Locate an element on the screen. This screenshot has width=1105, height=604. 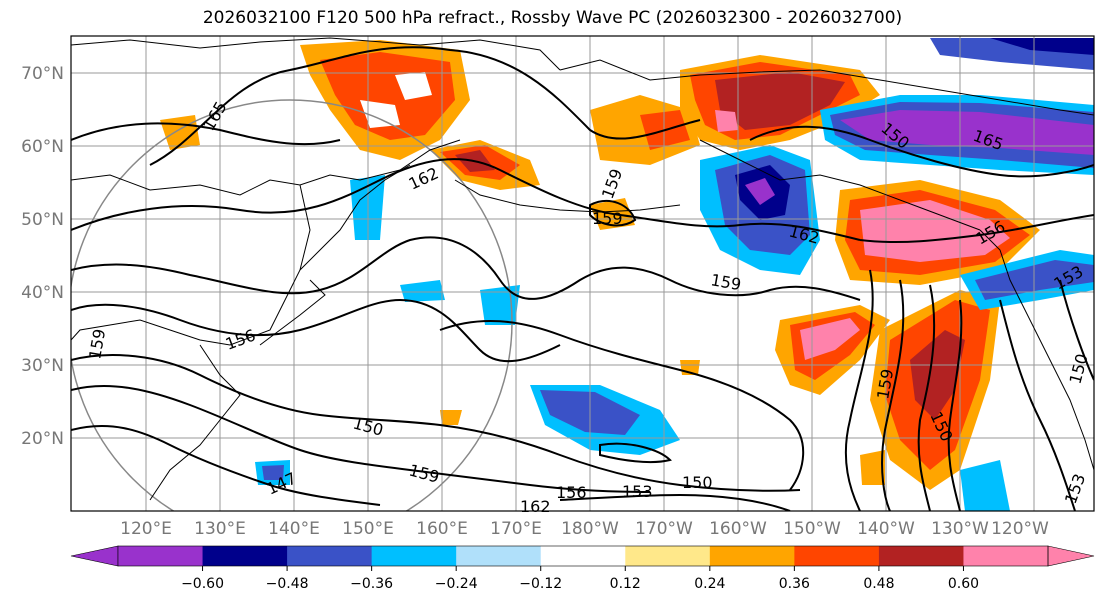
shade-white-siberia-hole1 is located at coordinates (413, 86).